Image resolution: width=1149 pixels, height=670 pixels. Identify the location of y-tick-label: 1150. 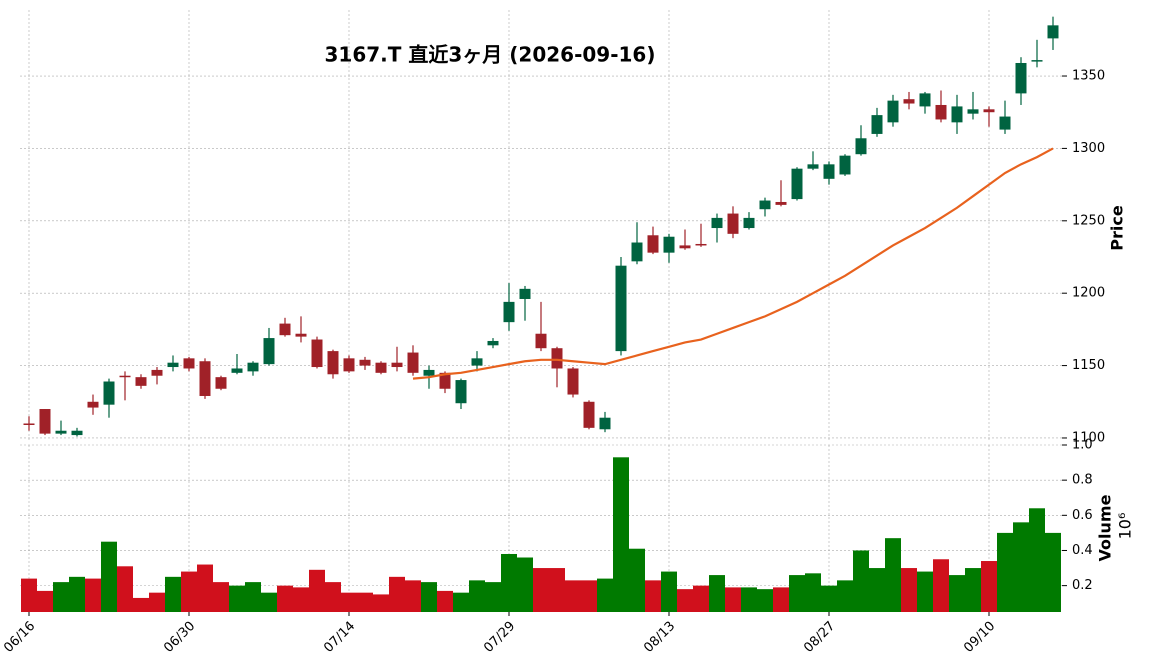
(1088, 365).